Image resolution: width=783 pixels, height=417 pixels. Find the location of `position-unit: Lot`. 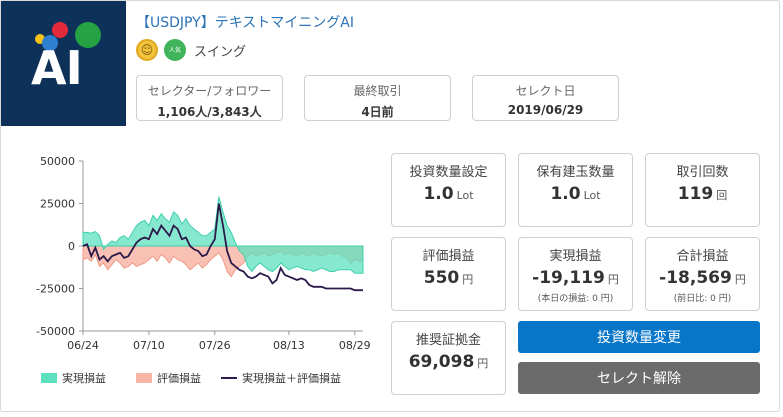

position-unit: Lot is located at coordinates (592, 195).